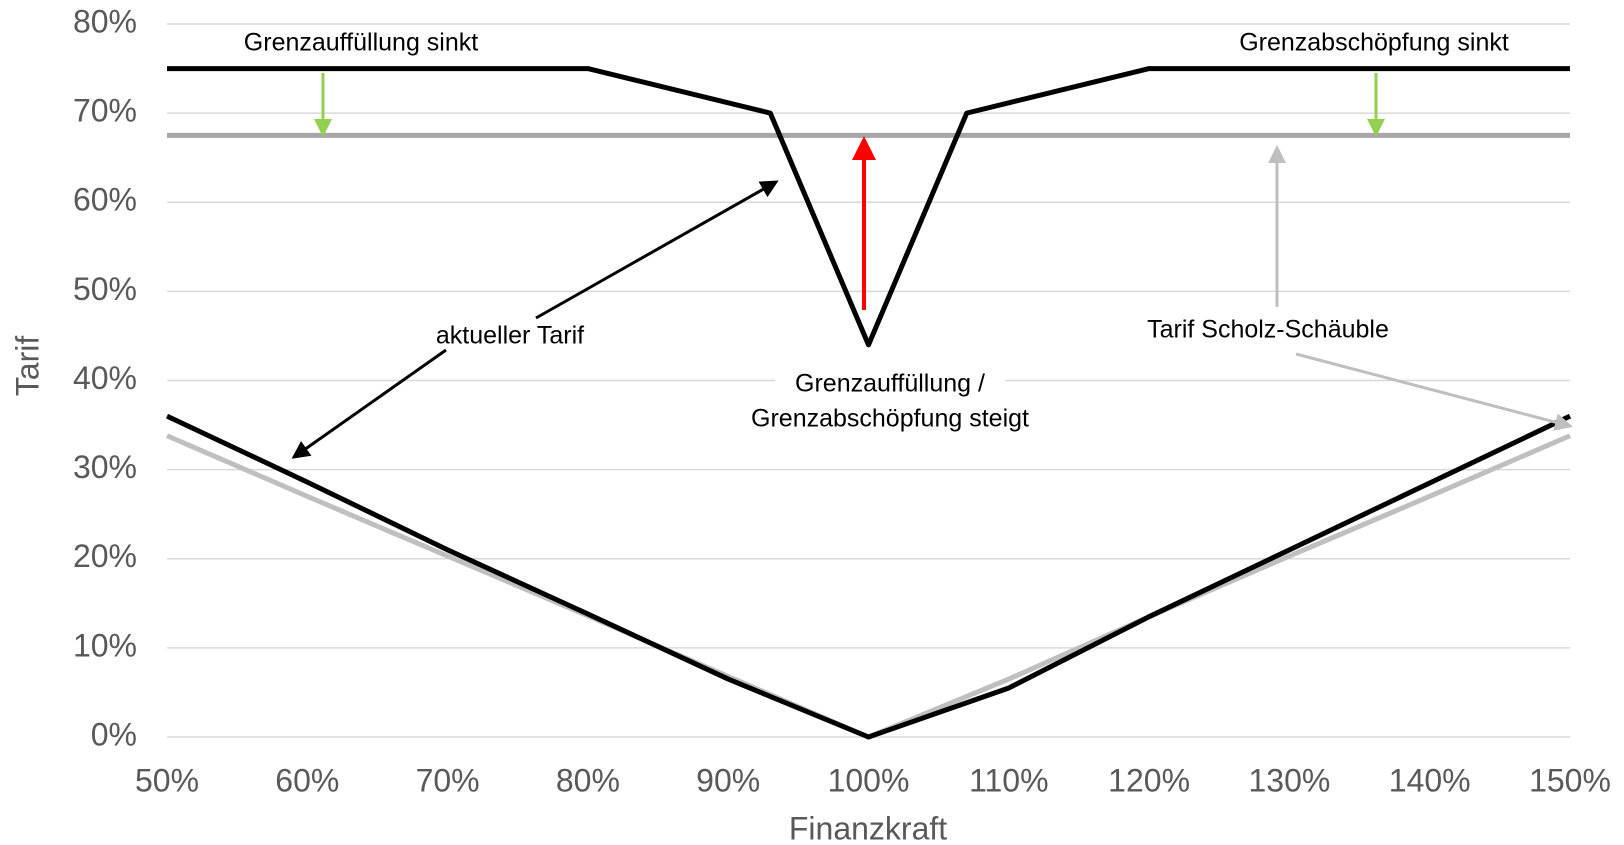 The width and height of the screenshot is (1624, 845). I want to click on x-tick-label: 70%, so click(448, 780).